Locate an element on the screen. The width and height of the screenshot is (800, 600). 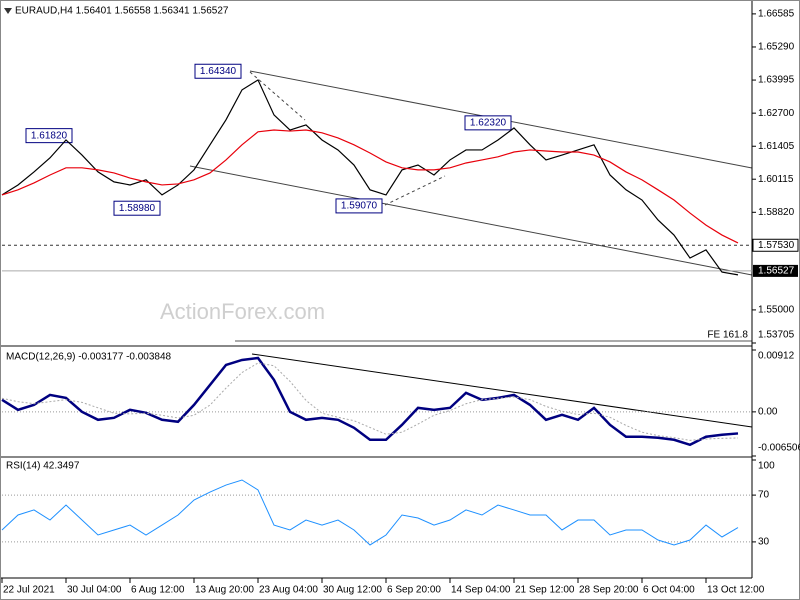
y-tick-label: 0.00 is located at coordinates (768, 412).